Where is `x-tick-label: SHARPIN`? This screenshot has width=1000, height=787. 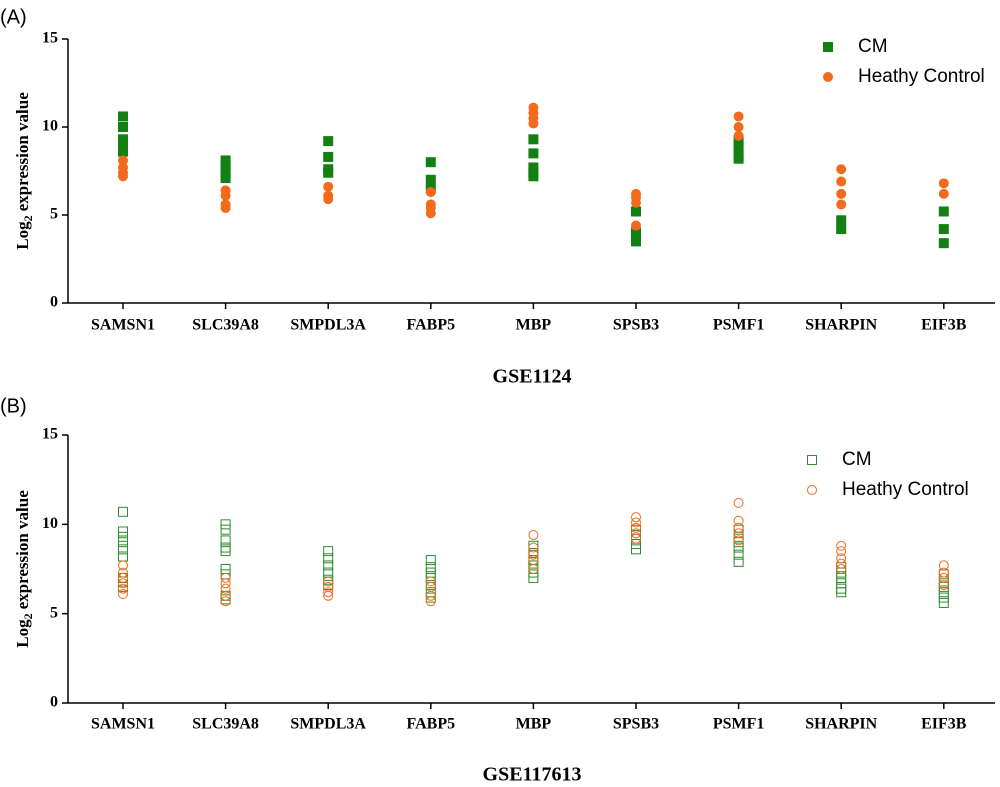 x-tick-label: SHARPIN is located at coordinates (841, 325).